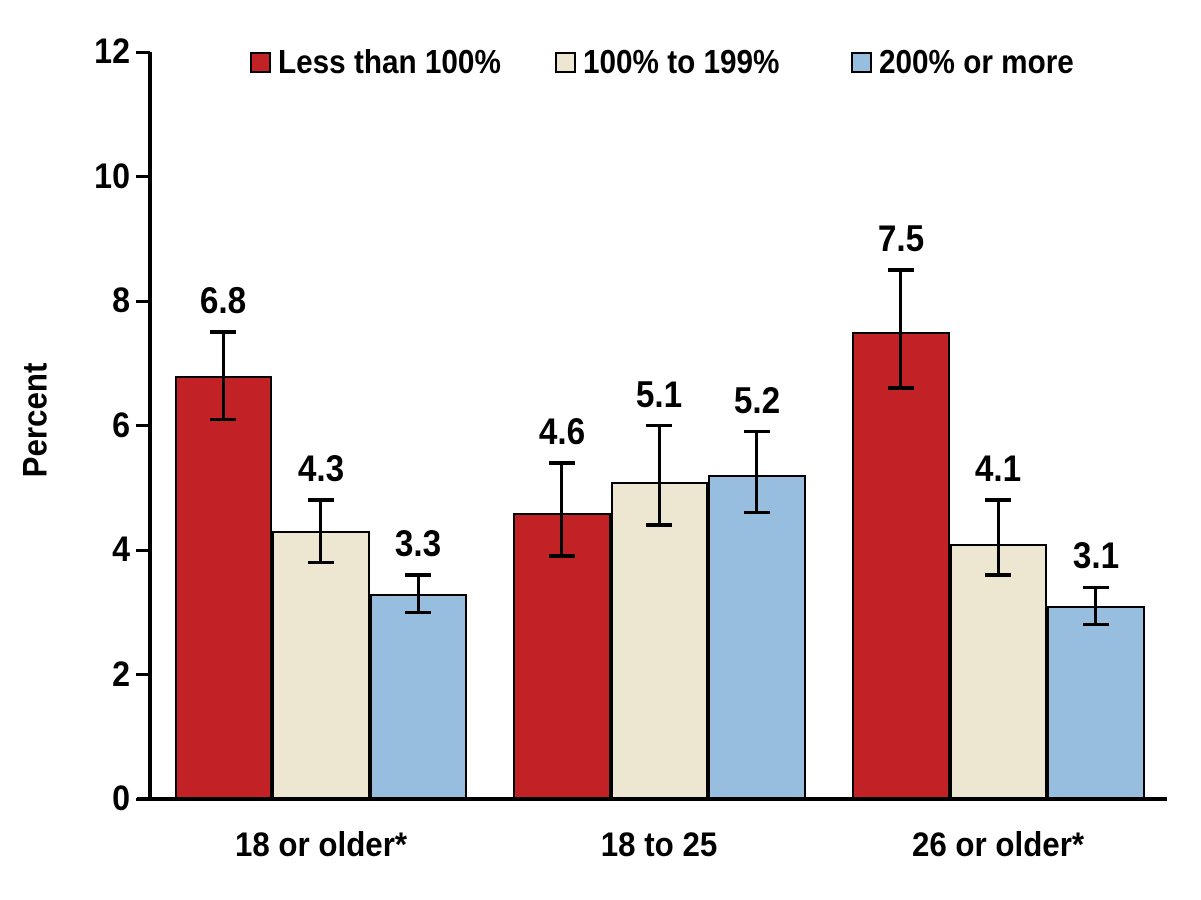 The image size is (1201, 900). I want to click on value-label: 5.2, so click(756, 400).